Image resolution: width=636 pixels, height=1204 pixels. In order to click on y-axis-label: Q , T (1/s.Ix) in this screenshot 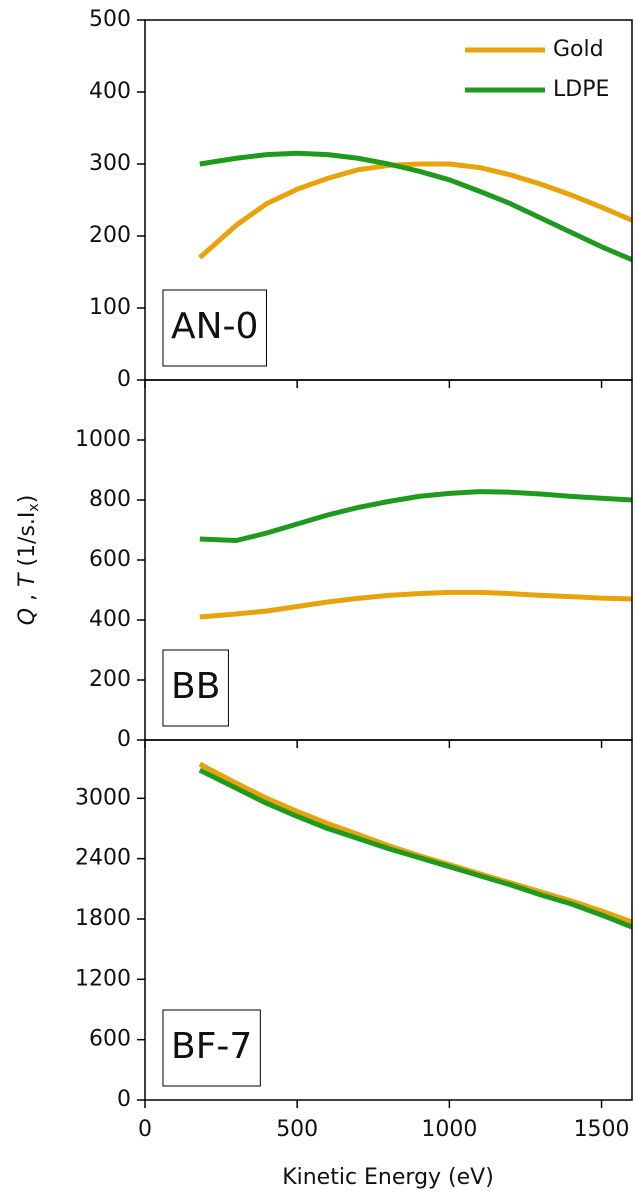, I will do `click(28, 560)`.